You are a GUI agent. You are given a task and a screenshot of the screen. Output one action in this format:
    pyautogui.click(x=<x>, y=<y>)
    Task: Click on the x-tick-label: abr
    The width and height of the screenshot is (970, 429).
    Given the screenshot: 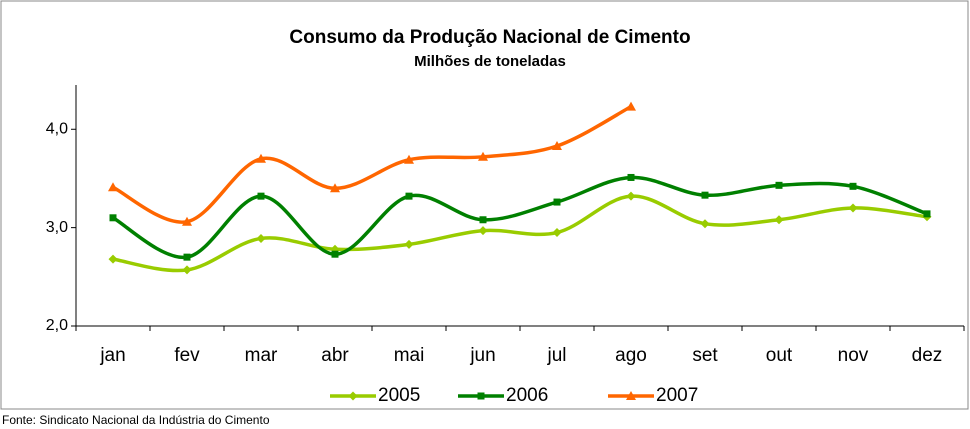 What is the action you would take?
    pyautogui.click(x=335, y=355)
    